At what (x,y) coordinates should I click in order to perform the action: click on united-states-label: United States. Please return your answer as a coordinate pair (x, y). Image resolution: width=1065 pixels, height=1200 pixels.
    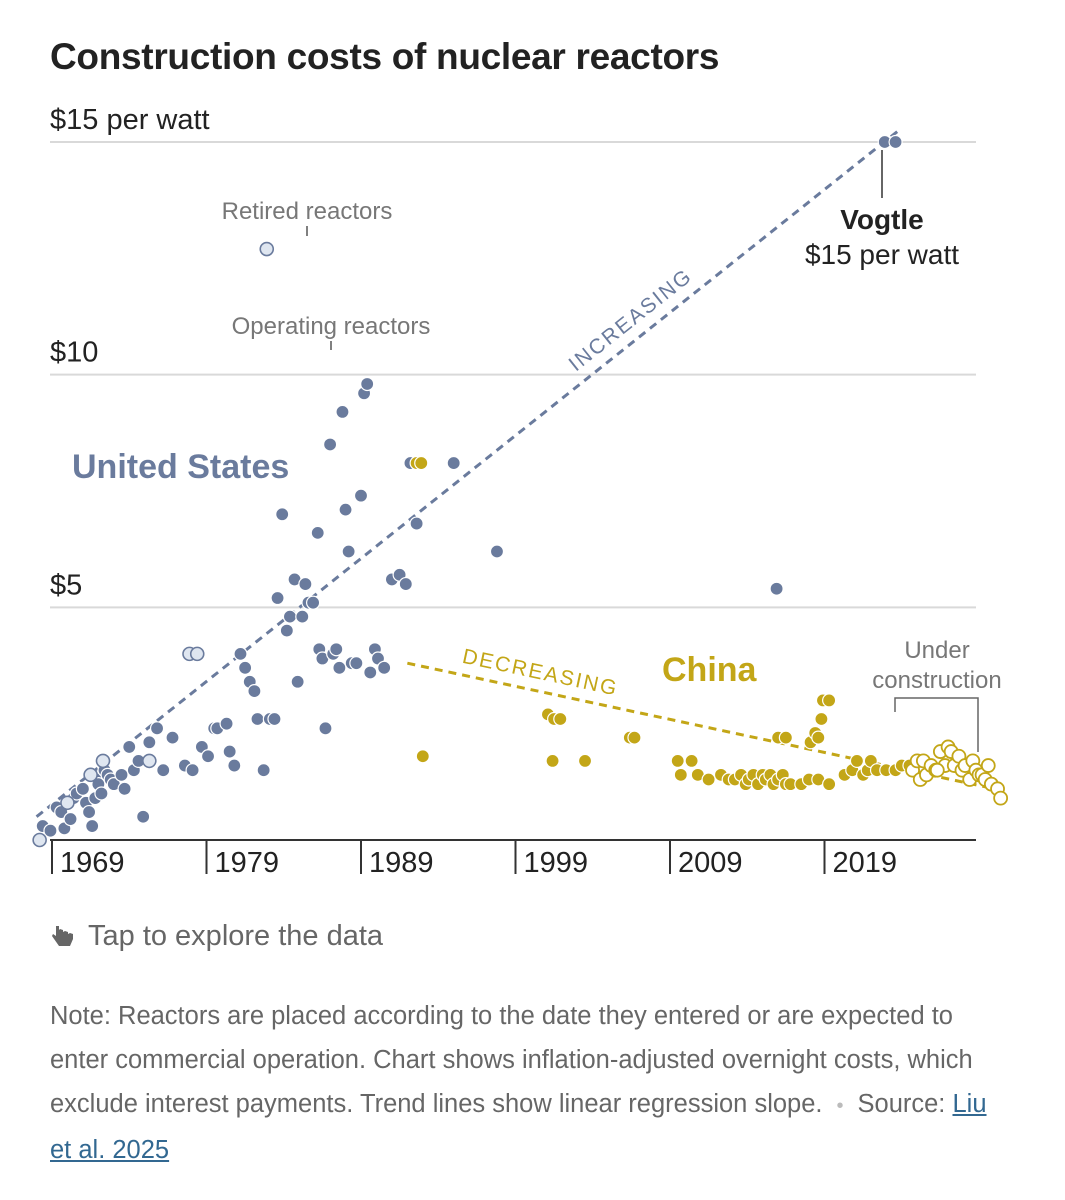
    Looking at the image, I should click on (180, 467).